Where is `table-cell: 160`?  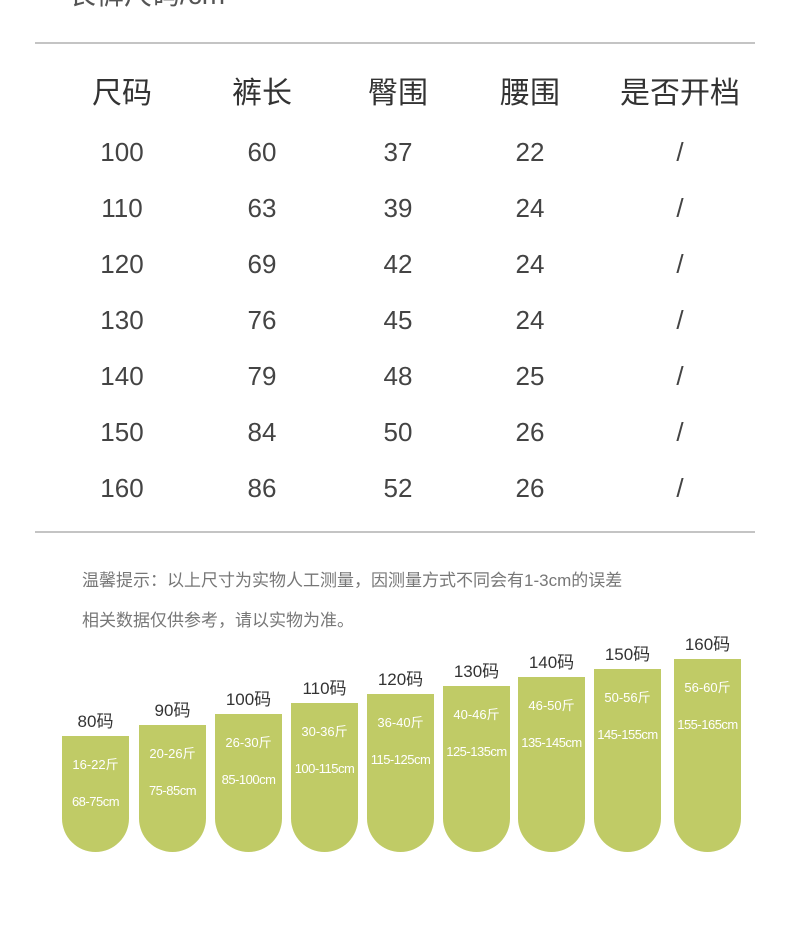 table-cell: 160 is located at coordinates (121, 488).